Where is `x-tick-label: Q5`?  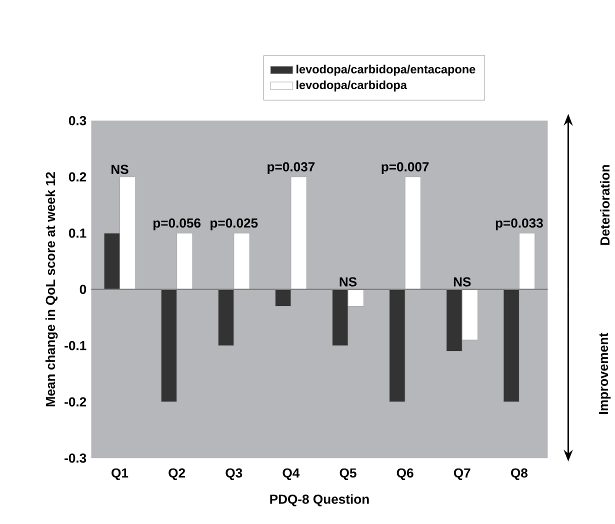
x-tick-label: Q5 is located at coordinates (348, 474).